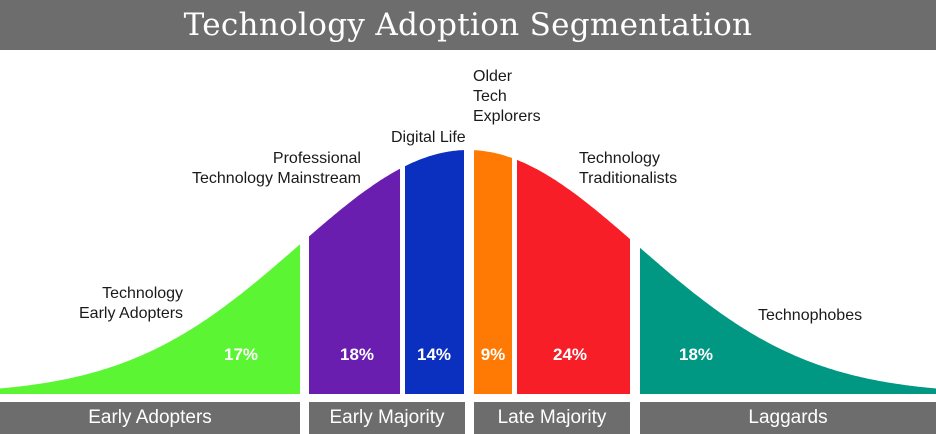 This screenshot has height=434, width=936. Describe the element at coordinates (276, 168) in the screenshot. I see `segment-label-professional-mainstream: Professional Technology Mainstream` at that location.